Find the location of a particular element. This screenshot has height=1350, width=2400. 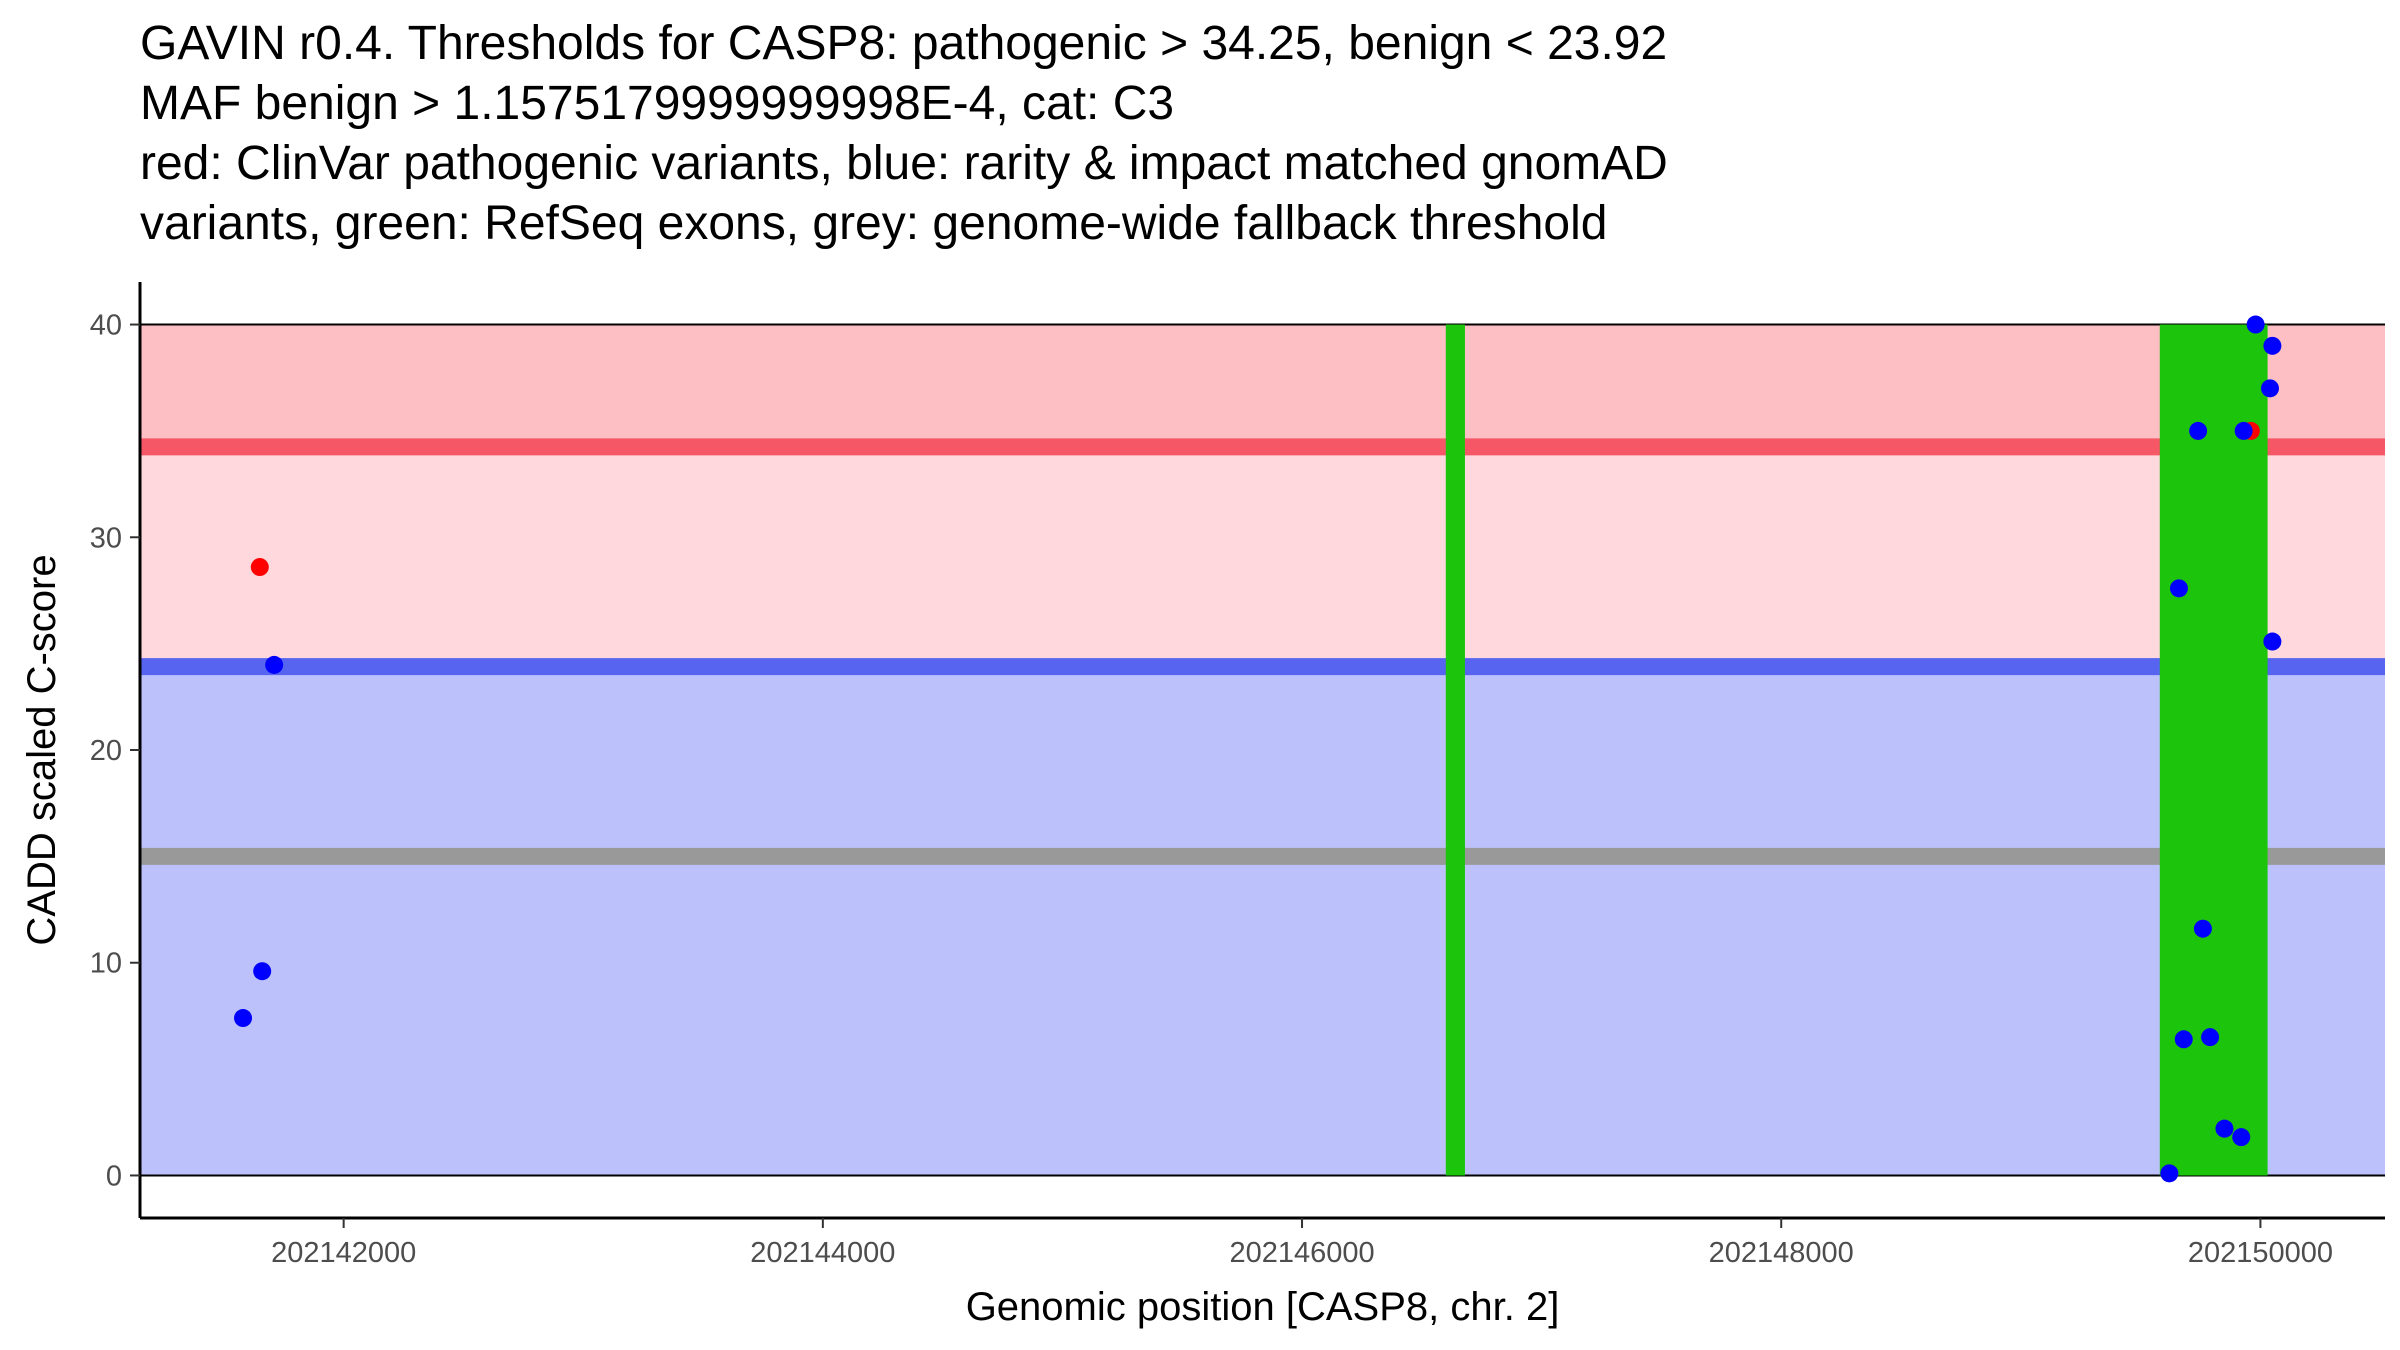

y-tick-label: 20 is located at coordinates (106, 751).